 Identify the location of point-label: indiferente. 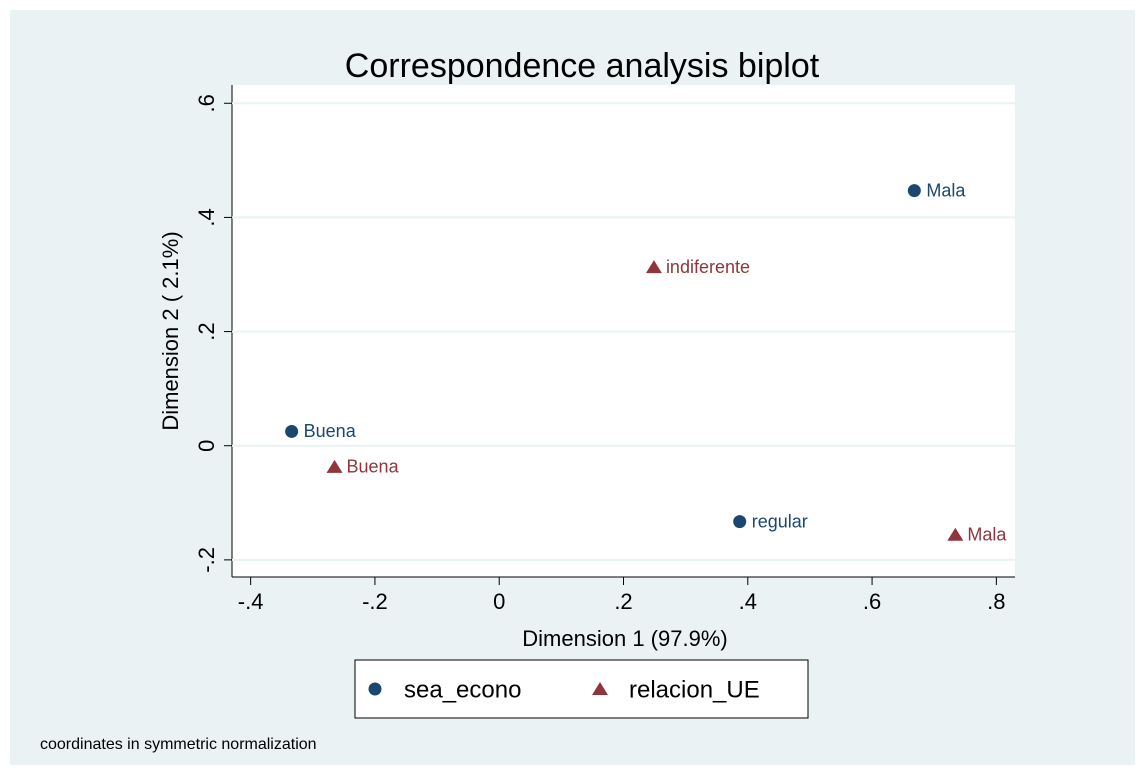
(708, 267).